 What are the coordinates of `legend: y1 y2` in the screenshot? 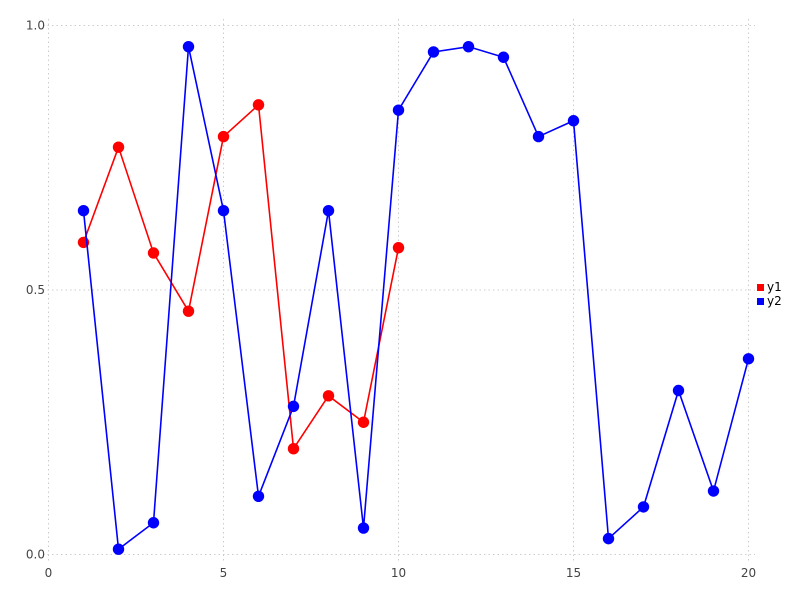 It's located at (769, 294).